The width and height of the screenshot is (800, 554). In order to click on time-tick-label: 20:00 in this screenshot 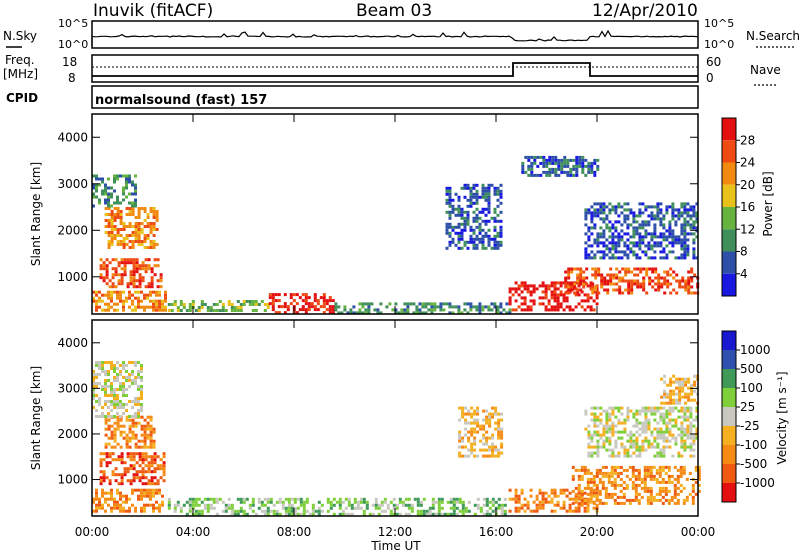, I will do `click(597, 532)`.